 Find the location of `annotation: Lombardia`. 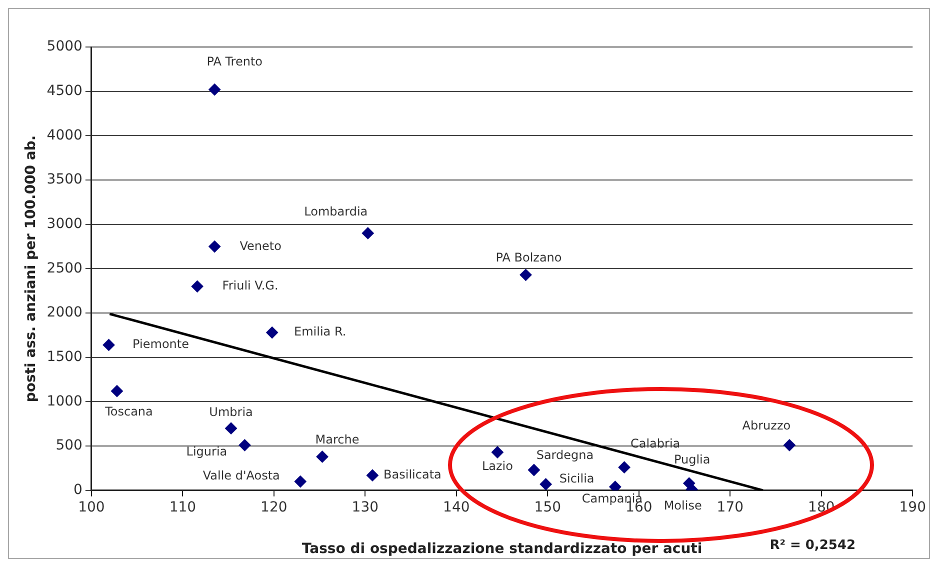

annotation: Lombardia is located at coordinates (336, 211).